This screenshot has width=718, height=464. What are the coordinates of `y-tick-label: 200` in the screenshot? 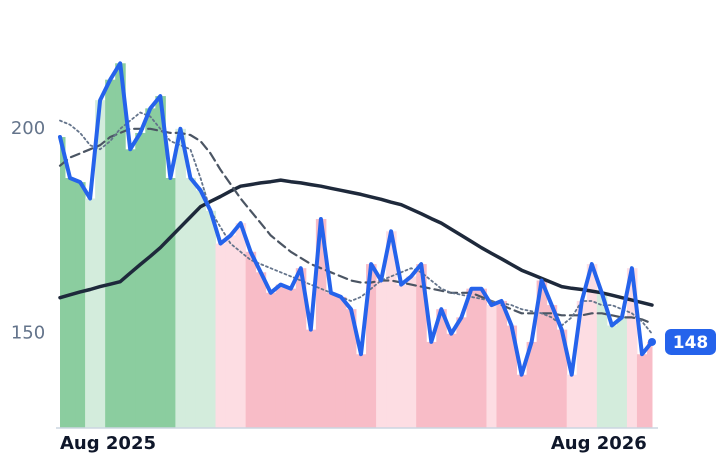 It's located at (28, 128).